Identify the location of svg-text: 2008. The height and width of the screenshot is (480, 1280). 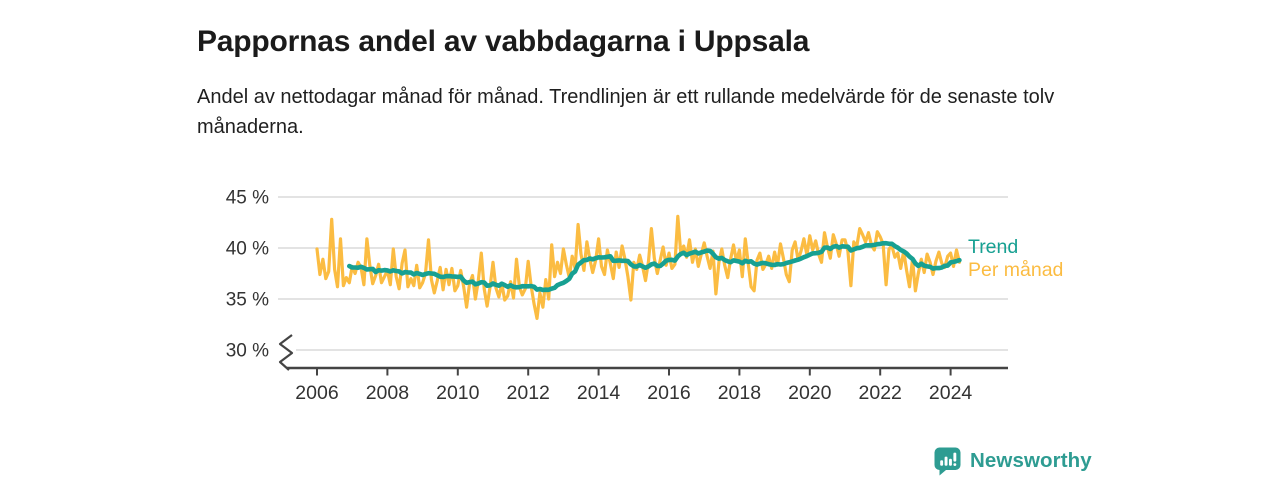
(387, 393).